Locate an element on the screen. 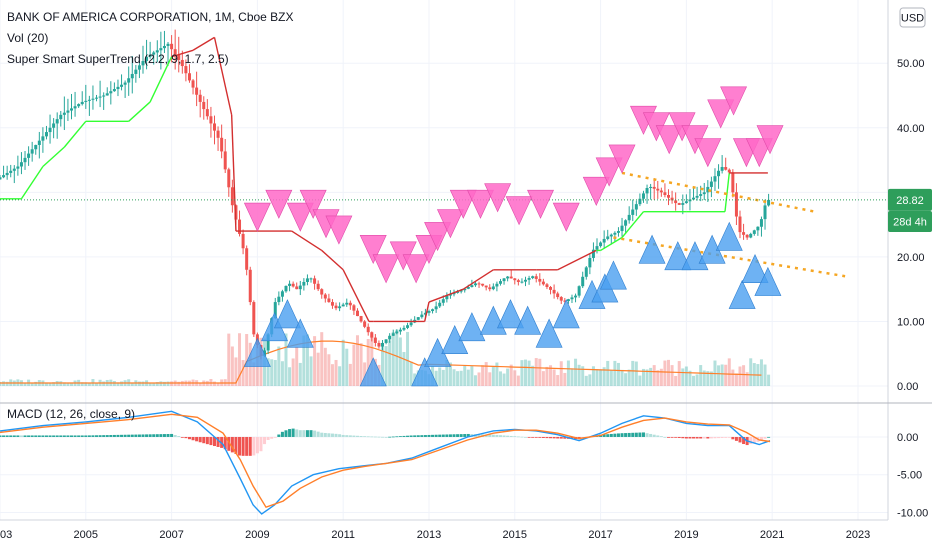 The height and width of the screenshot is (550, 932). currency-button: USD is located at coordinates (912, 17).